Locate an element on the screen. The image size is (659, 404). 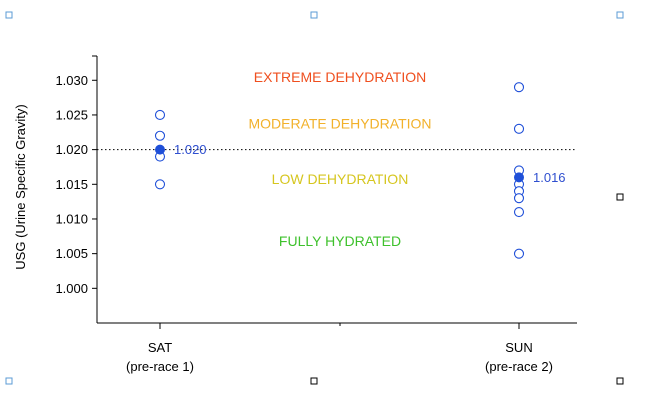
zone-label: LOW DEHYDRATION is located at coordinates (340, 179).